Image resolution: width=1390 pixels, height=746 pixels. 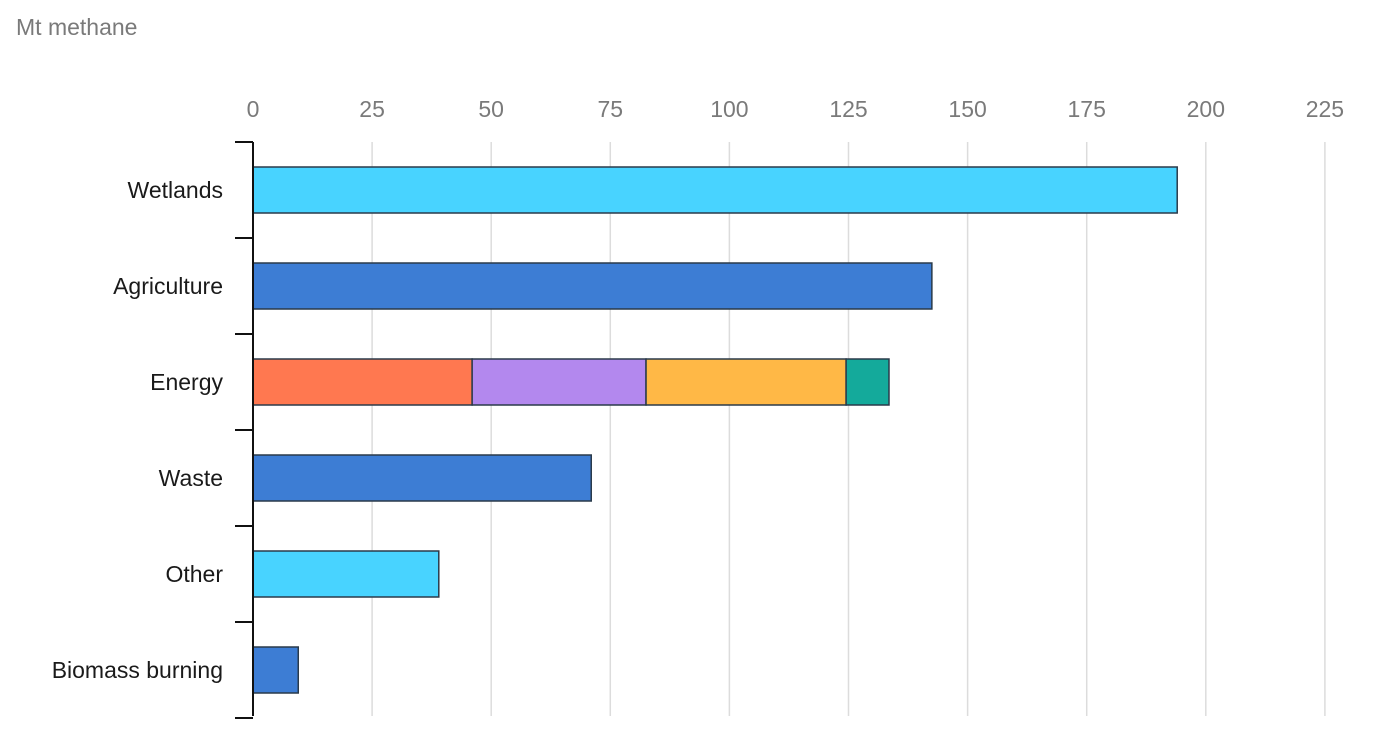 I want to click on x-tick-label: 100, so click(x=729, y=109).